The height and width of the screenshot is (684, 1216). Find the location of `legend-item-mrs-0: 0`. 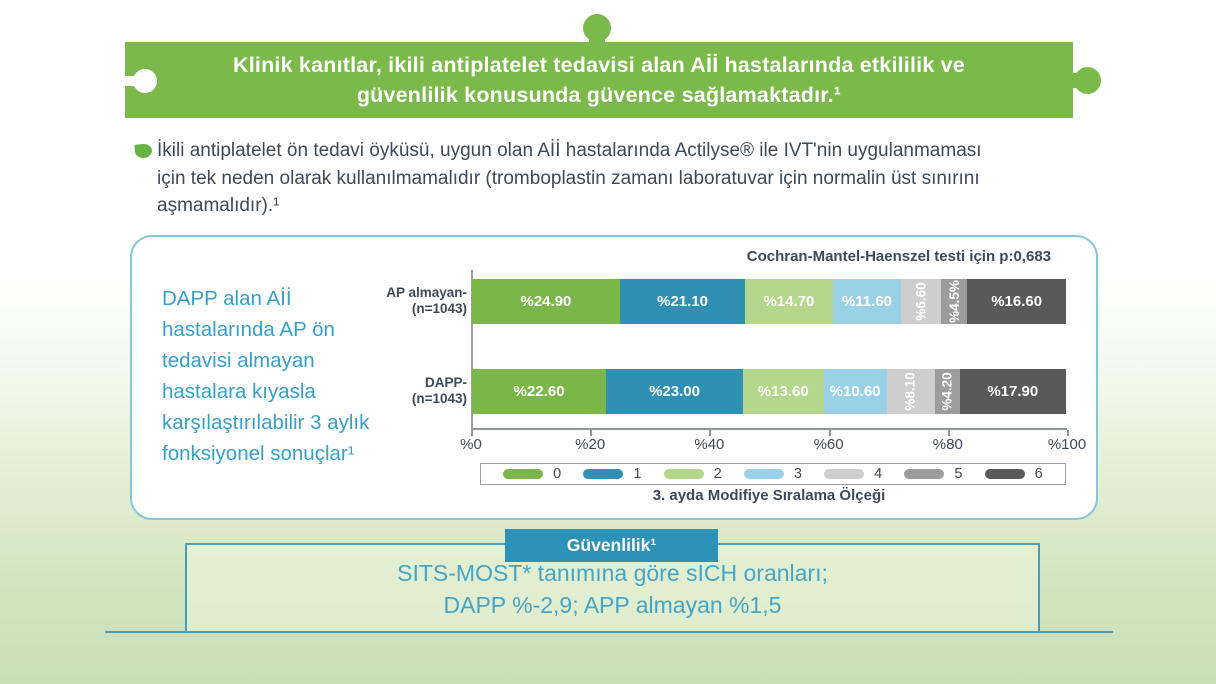

legend-item-mrs-0: 0 is located at coordinates (532, 474).